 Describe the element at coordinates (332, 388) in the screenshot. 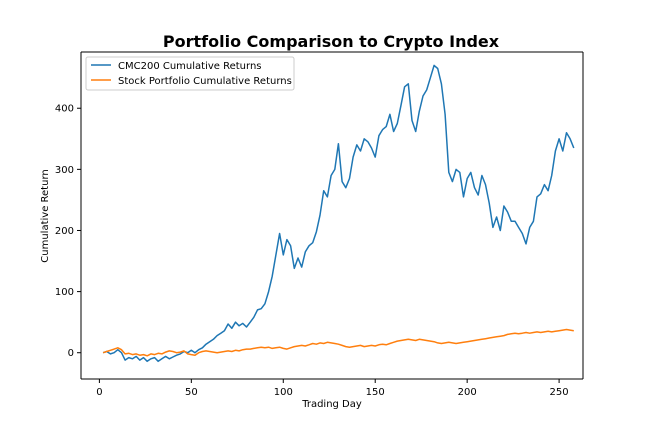

I see `x-axis-ticks: 0 50 100 150 200 250` at that location.